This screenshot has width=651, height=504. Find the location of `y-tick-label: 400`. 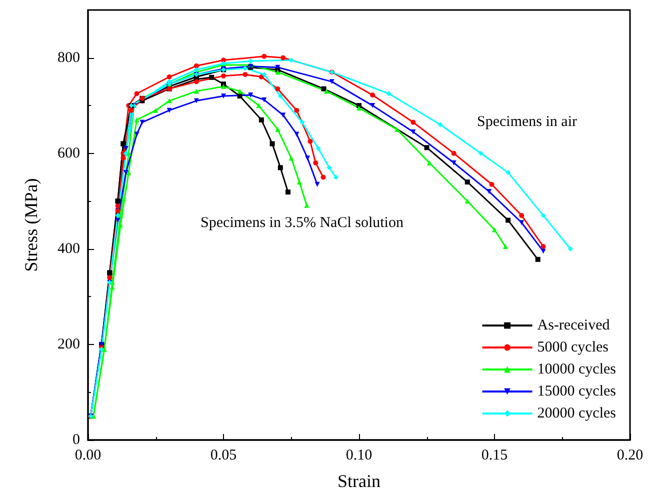

y-tick-label: 400 is located at coordinates (69, 248).